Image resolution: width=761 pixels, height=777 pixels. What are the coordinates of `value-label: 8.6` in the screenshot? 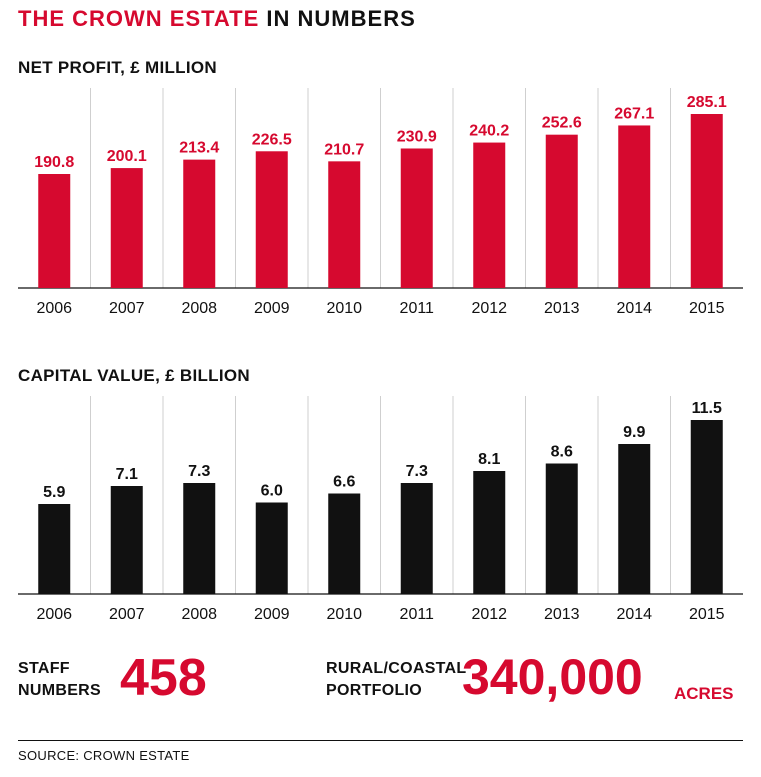 It's located at (562, 452).